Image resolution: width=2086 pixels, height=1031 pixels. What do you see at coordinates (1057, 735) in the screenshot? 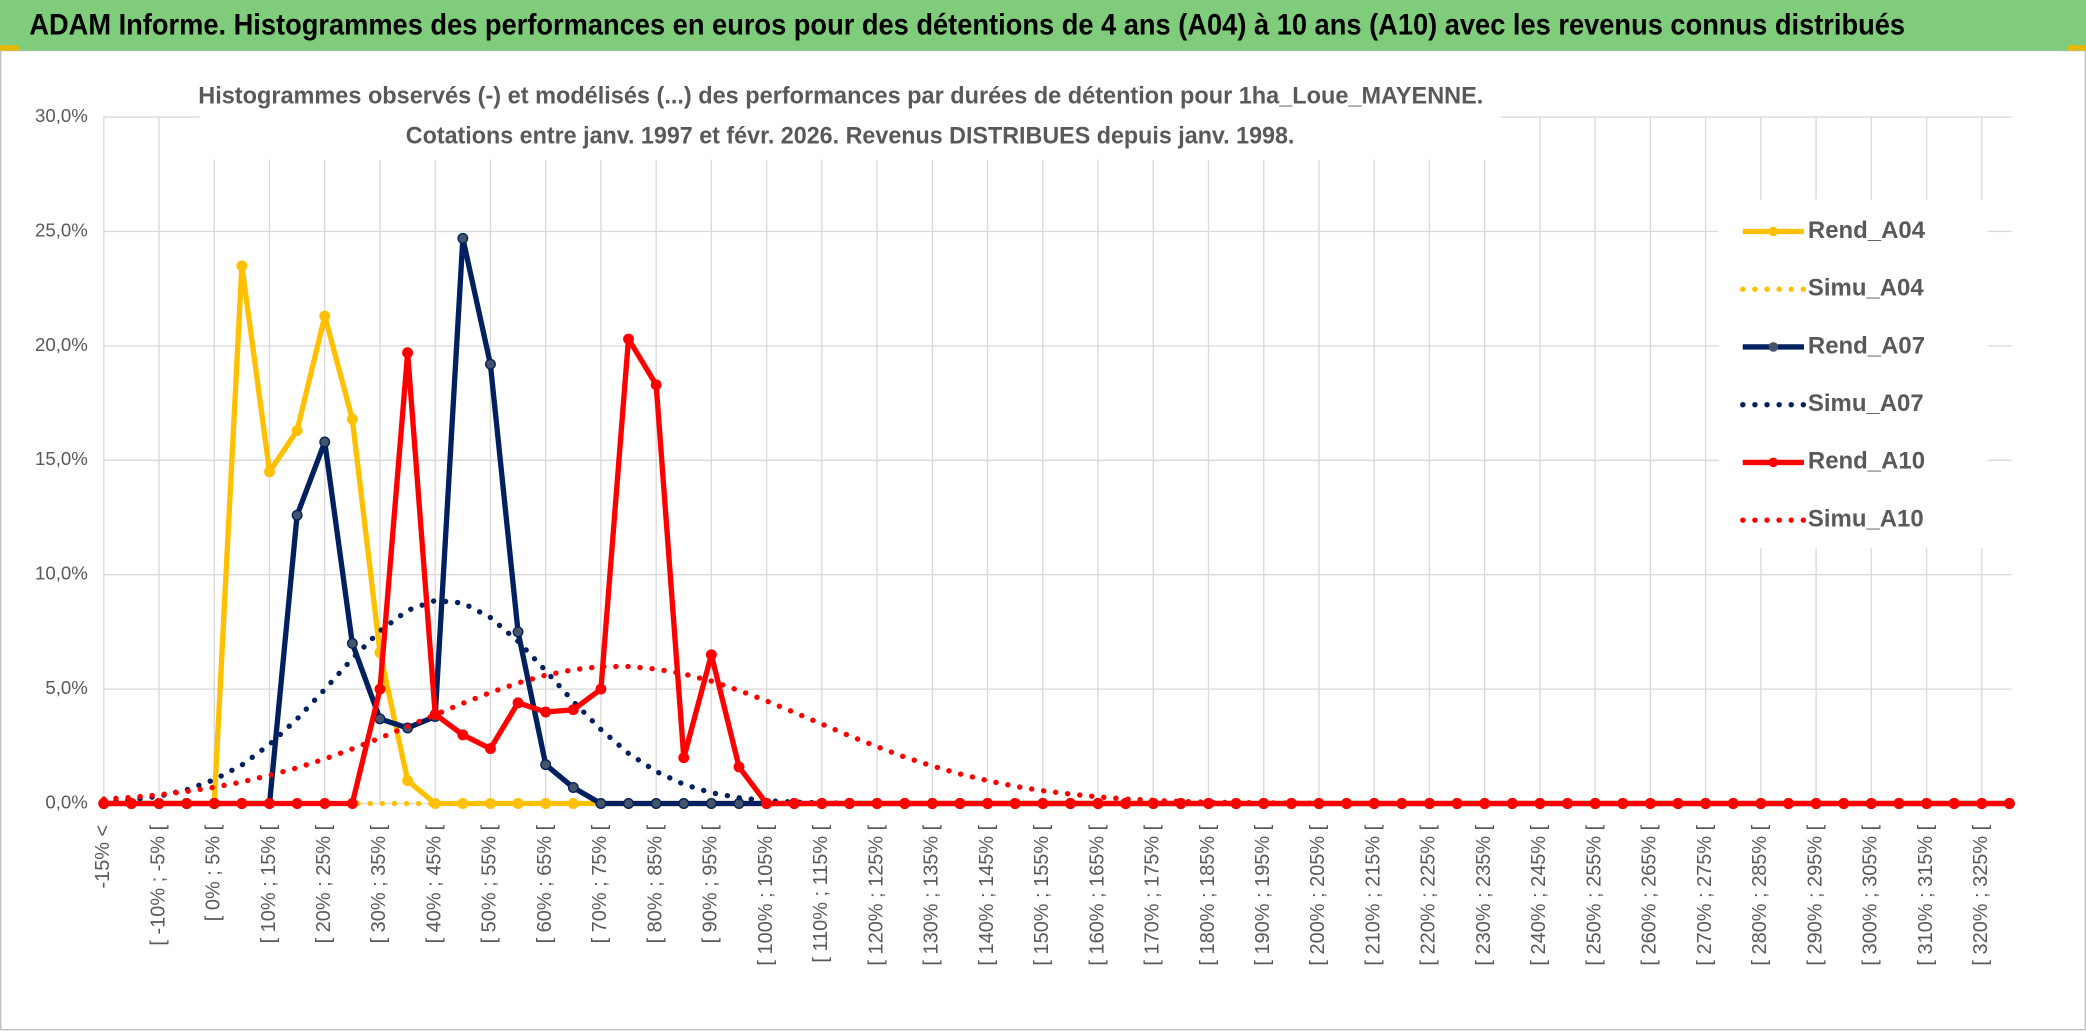
I see `series-line` at bounding box center [1057, 735].